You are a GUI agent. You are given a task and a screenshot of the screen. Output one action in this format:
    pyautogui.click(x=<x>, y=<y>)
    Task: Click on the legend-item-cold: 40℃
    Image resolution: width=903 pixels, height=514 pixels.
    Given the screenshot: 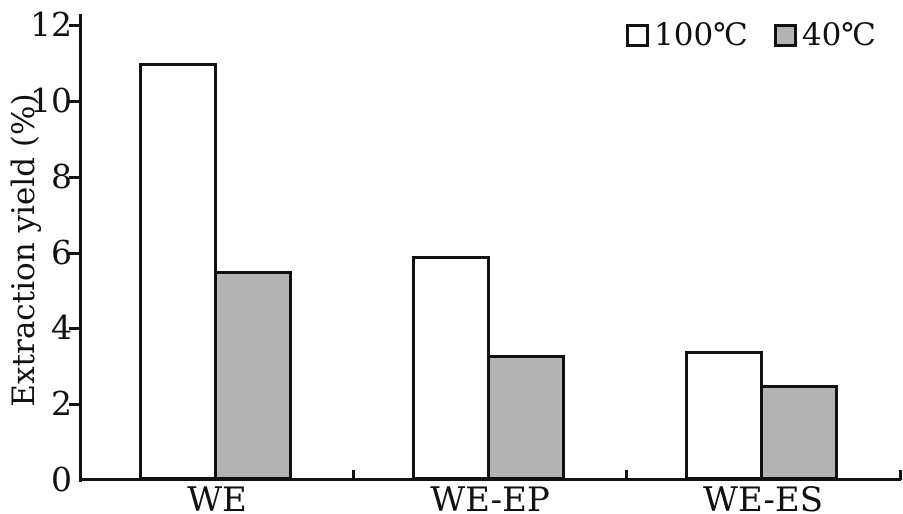 What is the action you would take?
    pyautogui.click(x=824, y=35)
    